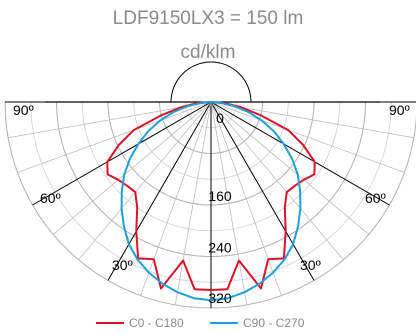 The width and height of the screenshot is (416, 335). Describe the element at coordinates (220, 248) in the screenshot. I see `radial-tick-label: 240` at that location.